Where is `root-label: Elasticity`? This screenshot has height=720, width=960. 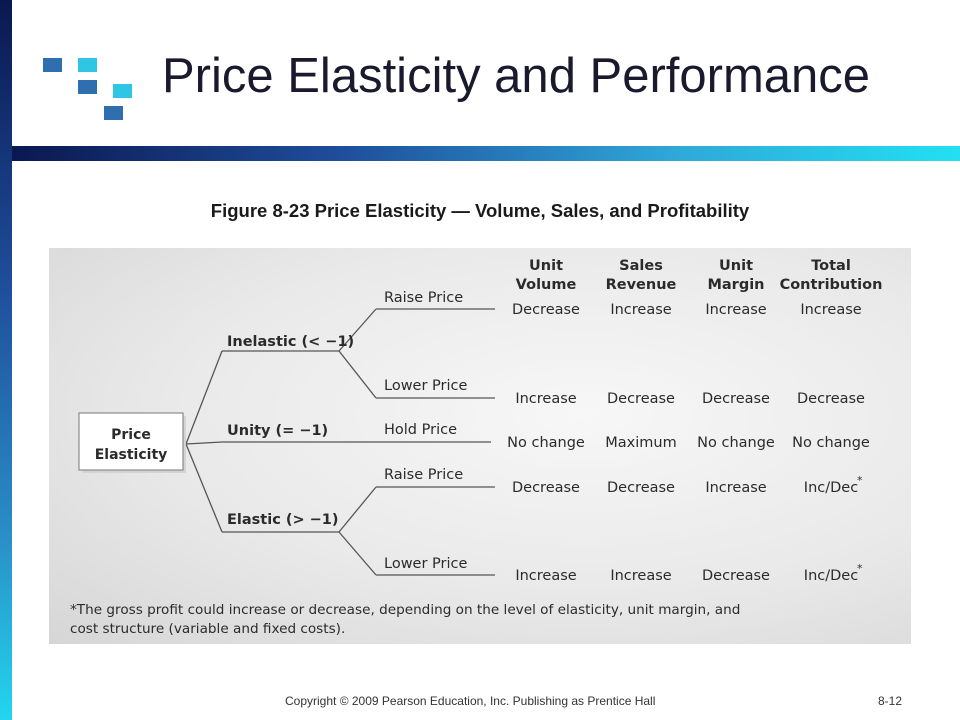
root-label: Elasticity is located at coordinates (131, 455).